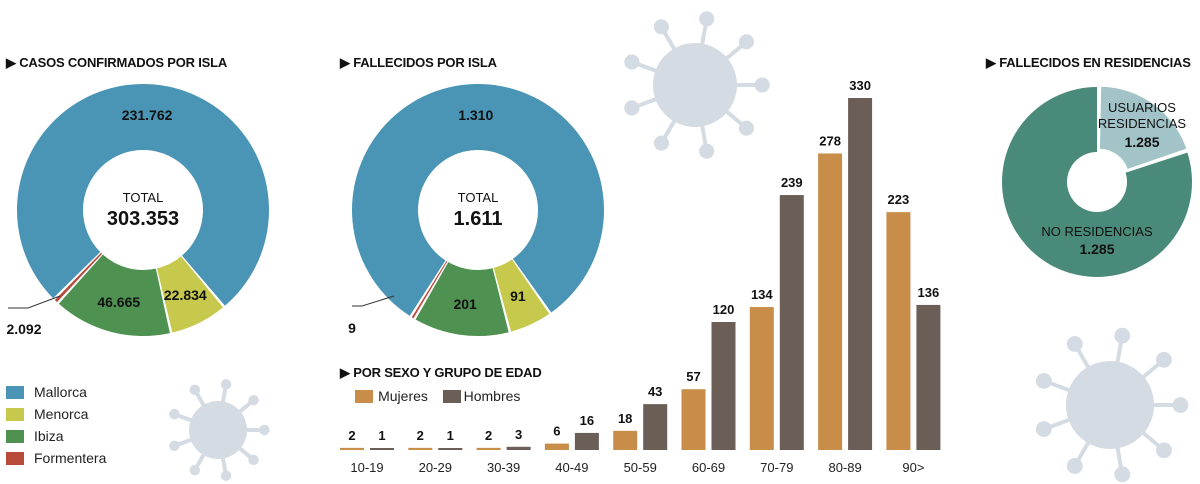 This screenshot has width=1200, height=484. Describe the element at coordinates (352, 328) in the screenshot. I see `slice-label: 9` at that location.